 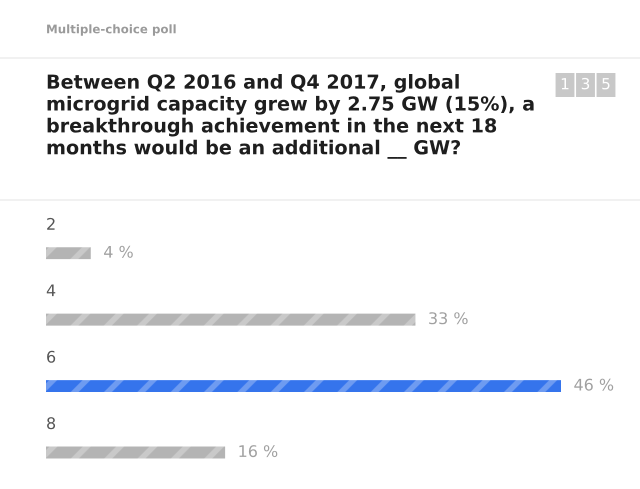 I want to click on data-label: 46 %, so click(x=594, y=384).